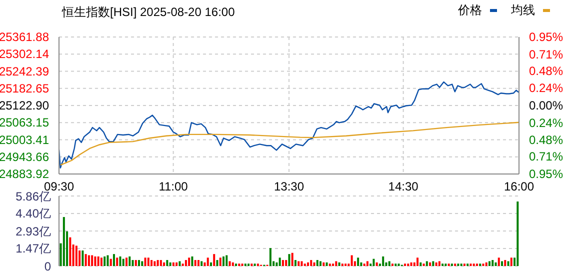 The height and width of the screenshot is (276, 578). What do you see at coordinates (289, 144) in the screenshot?
I see `line-series` at bounding box center [289, 144].